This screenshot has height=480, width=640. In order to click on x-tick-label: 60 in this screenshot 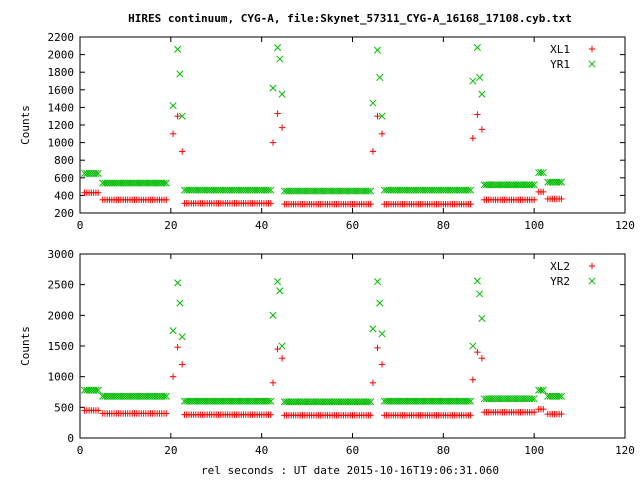, I will do `click(352, 225)`.